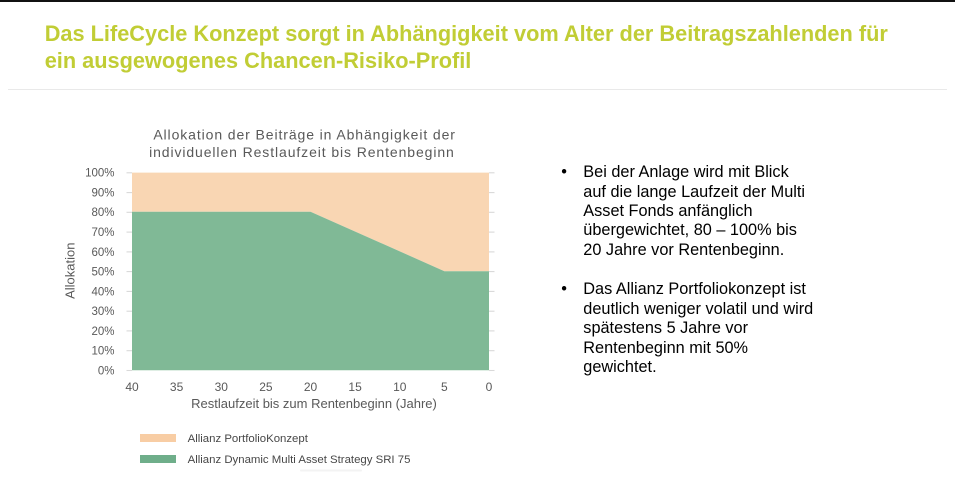 The height and width of the screenshot is (485, 955). I want to click on svg-text: 10%, so click(102, 352).